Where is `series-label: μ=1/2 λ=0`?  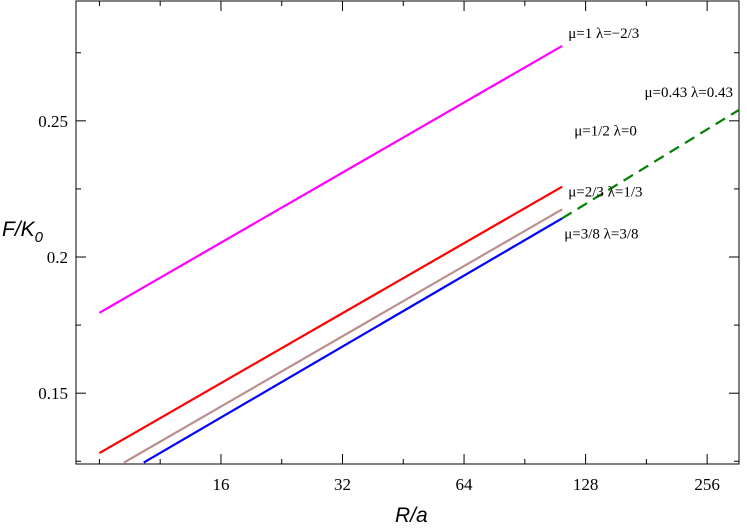
series-label: μ=1/2 λ=0 is located at coordinates (605, 132).